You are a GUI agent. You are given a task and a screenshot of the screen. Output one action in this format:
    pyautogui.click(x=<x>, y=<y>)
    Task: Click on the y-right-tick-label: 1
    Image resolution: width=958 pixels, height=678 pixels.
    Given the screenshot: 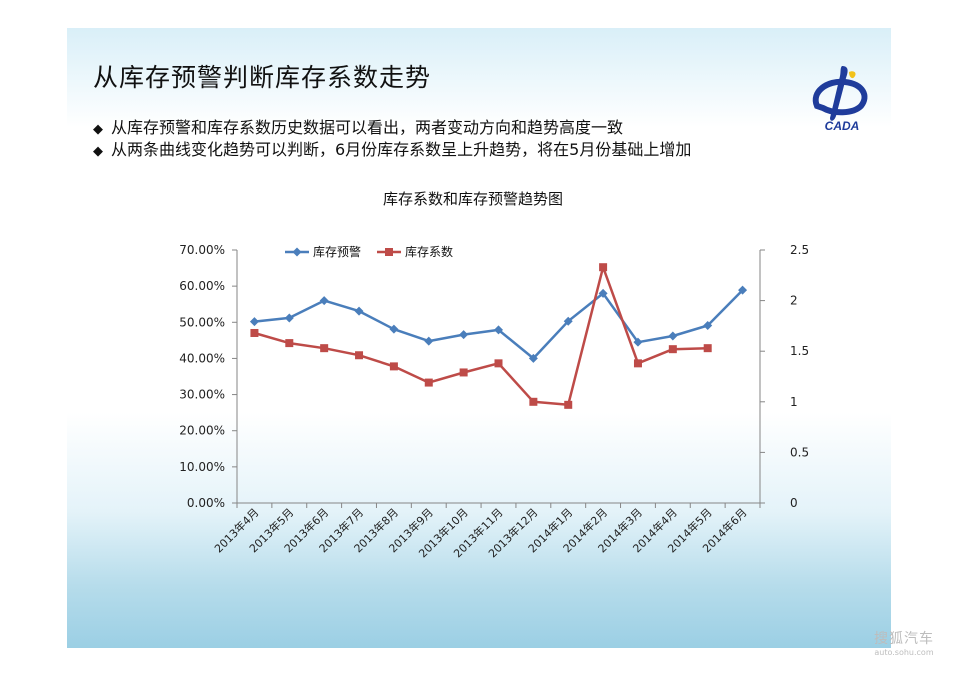 What is the action you would take?
    pyautogui.click(x=794, y=402)
    